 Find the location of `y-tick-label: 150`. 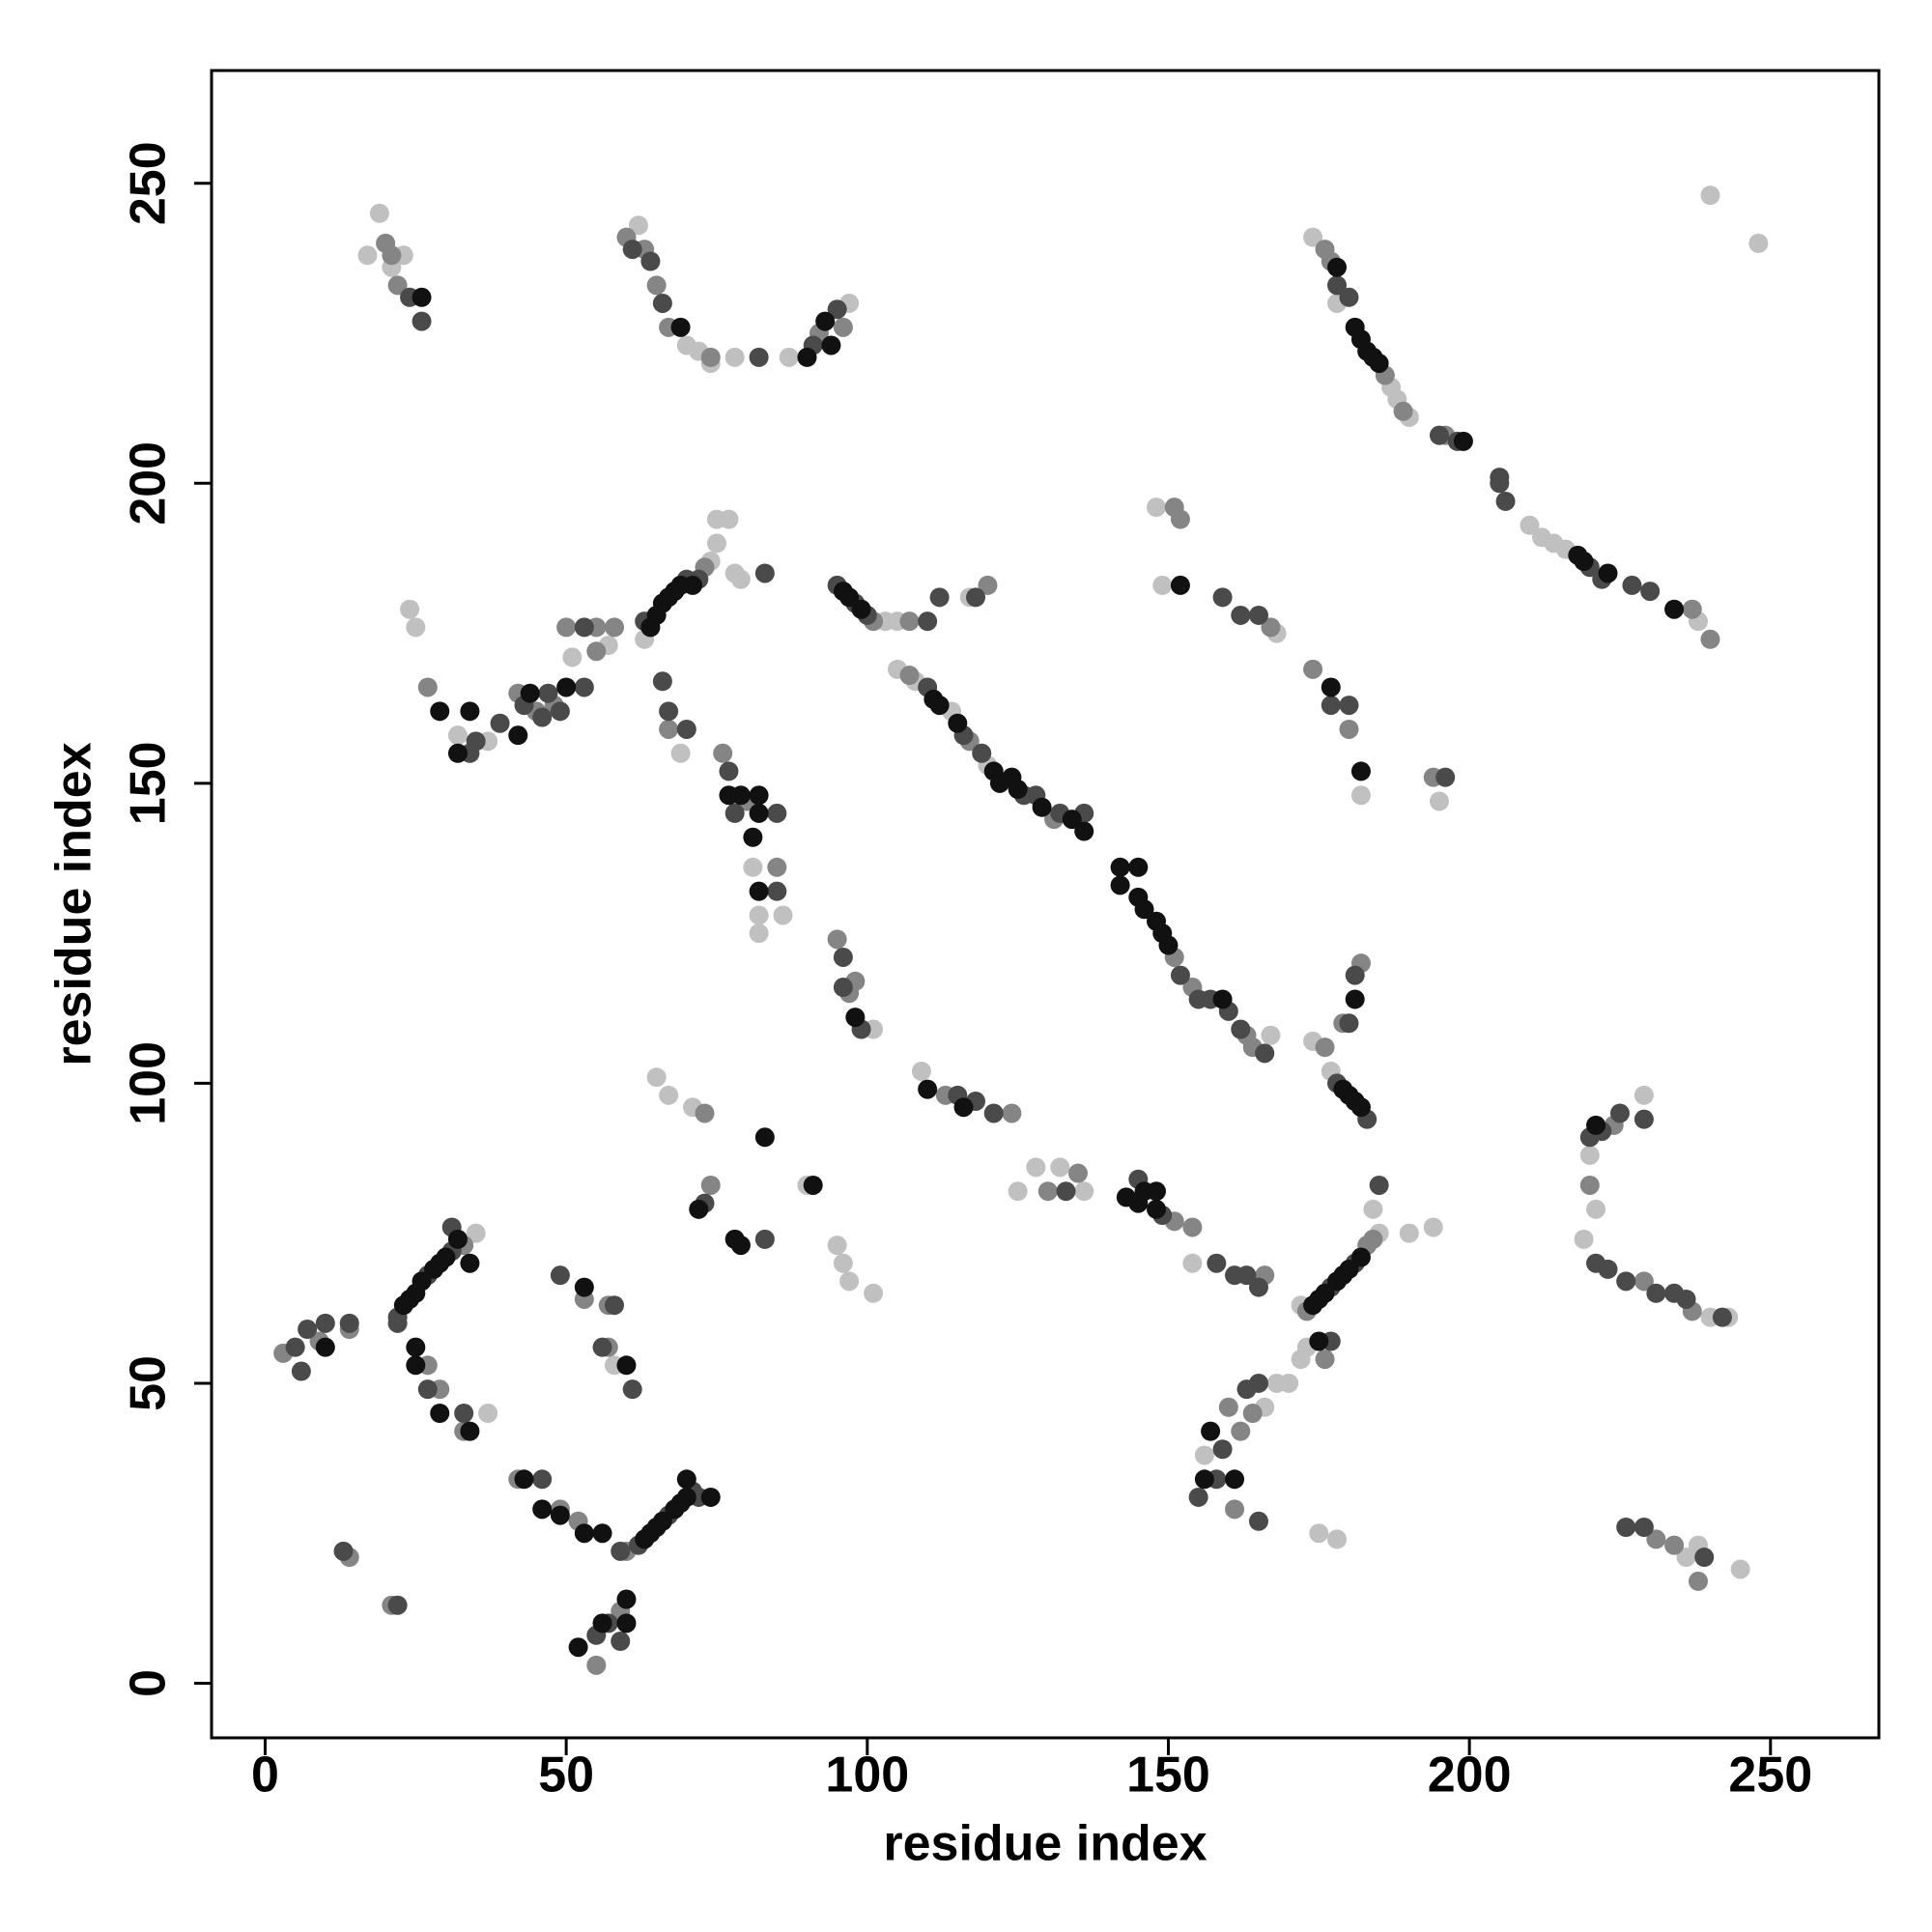

y-tick-label: 150 is located at coordinates (149, 783).